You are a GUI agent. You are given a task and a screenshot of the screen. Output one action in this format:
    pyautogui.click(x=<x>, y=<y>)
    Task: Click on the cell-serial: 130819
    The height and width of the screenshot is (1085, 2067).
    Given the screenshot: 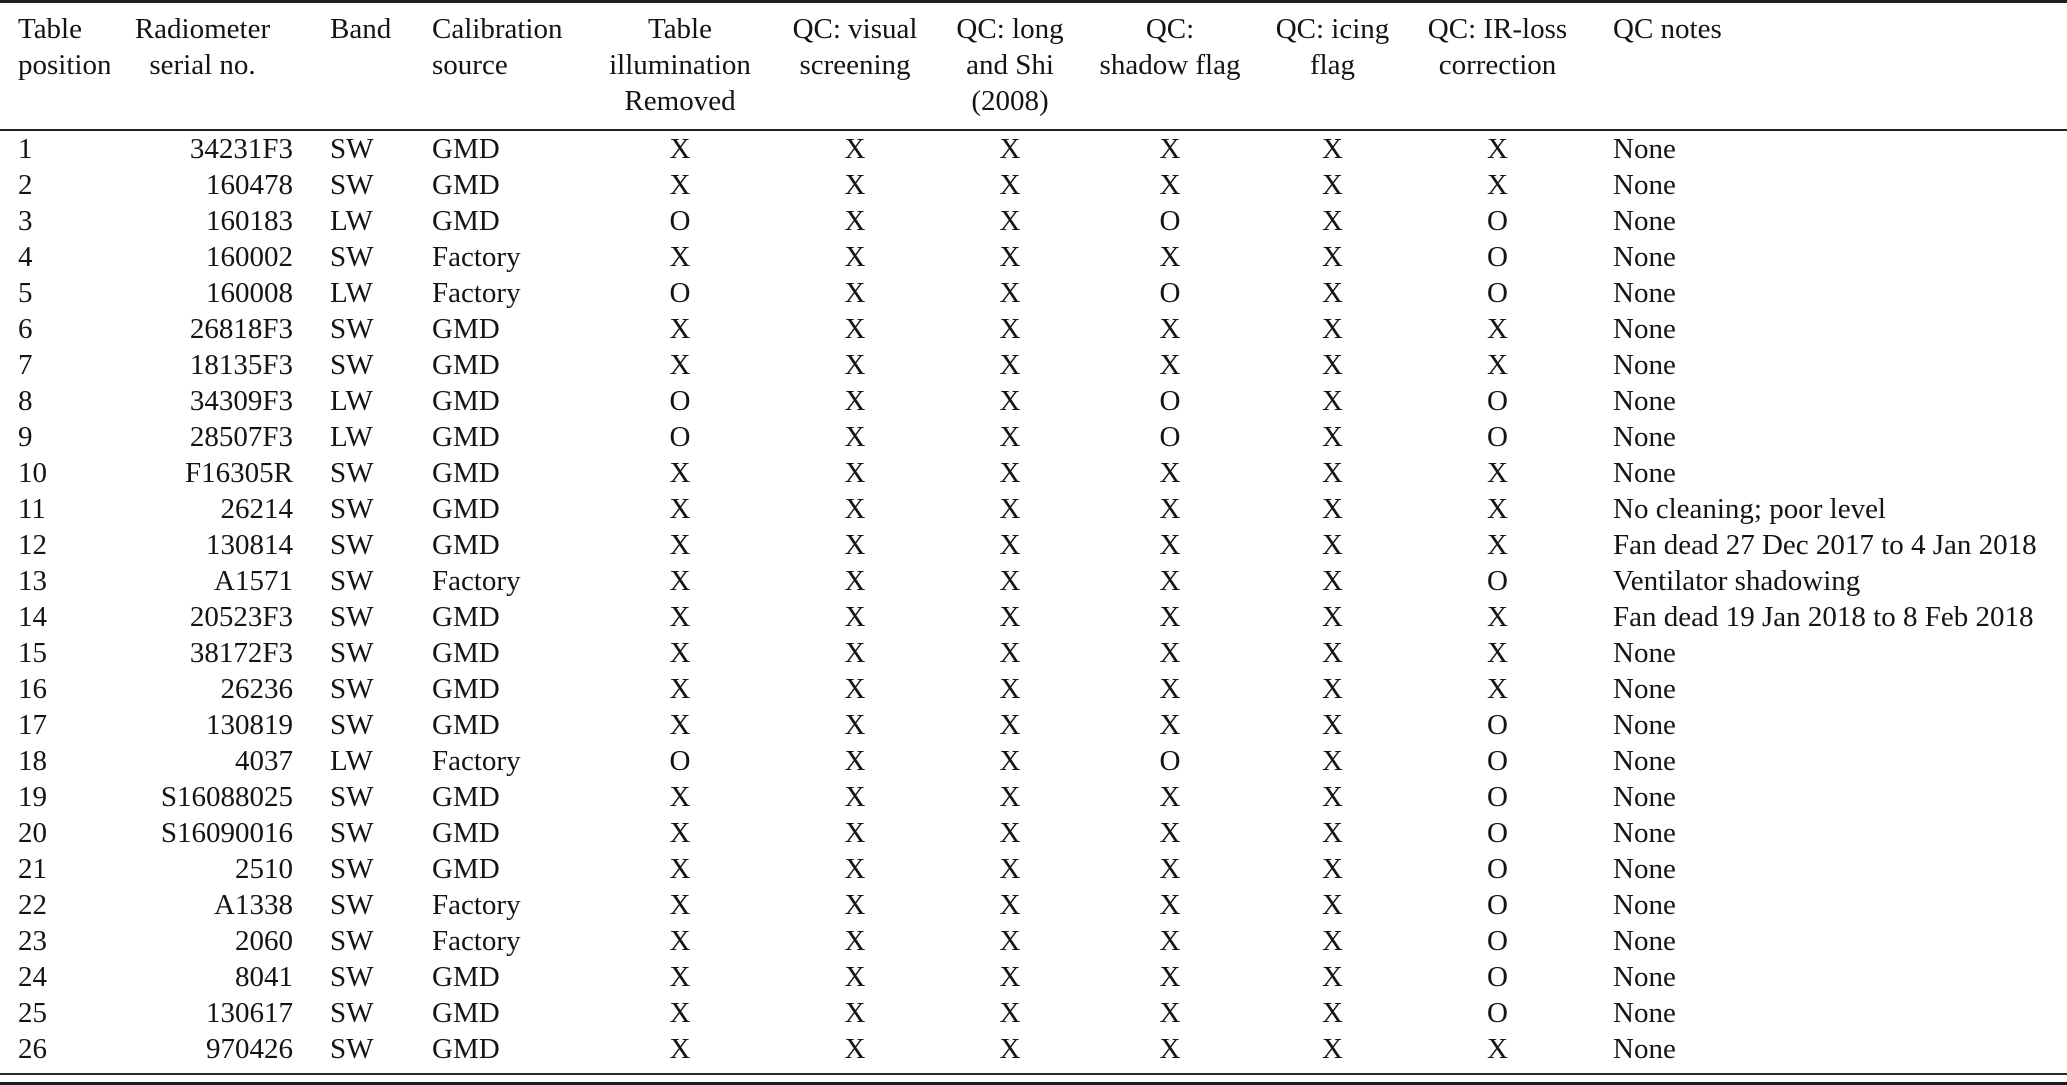 What is the action you would take?
    pyautogui.click(x=249, y=725)
    